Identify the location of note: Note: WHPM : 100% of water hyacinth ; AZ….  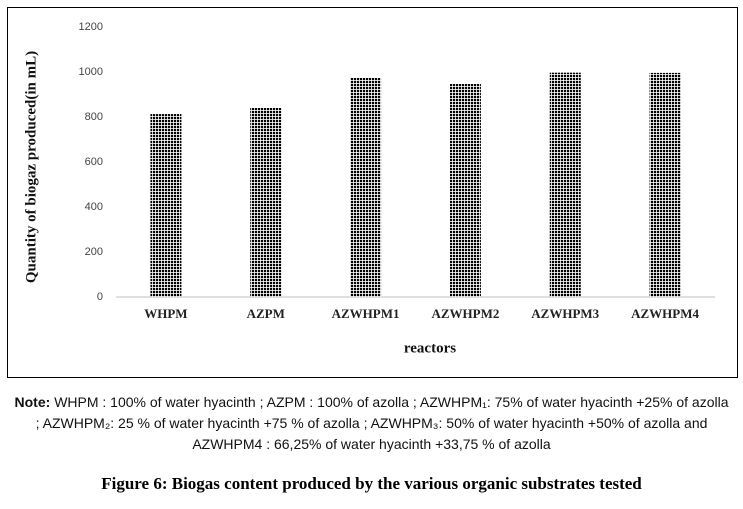
(371, 423).